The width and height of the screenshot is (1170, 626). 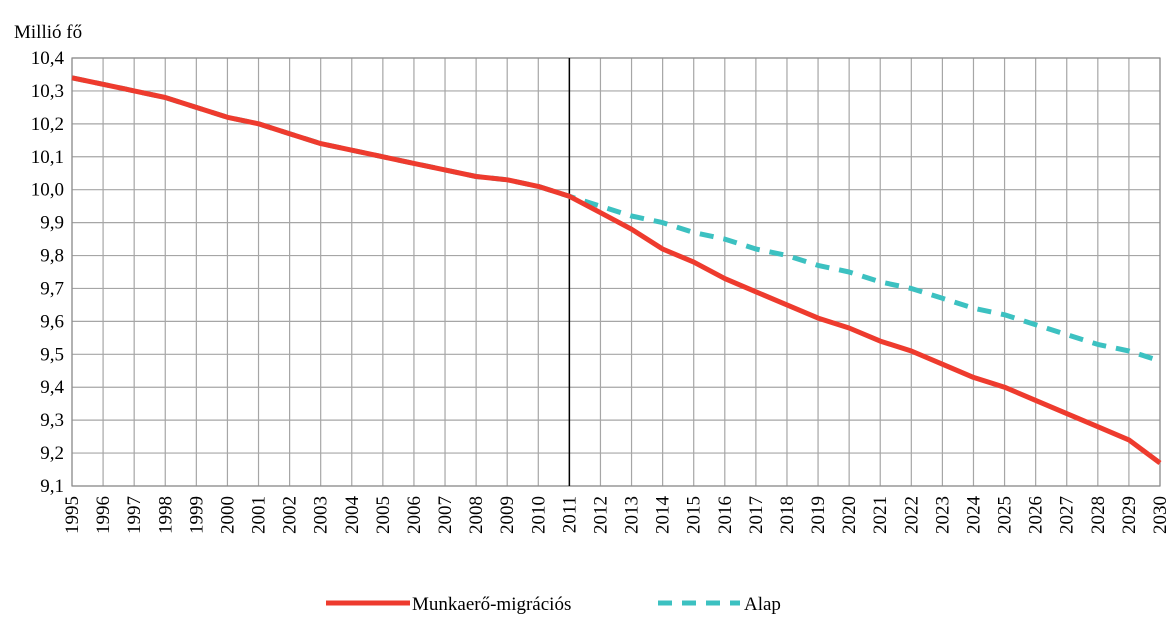 What do you see at coordinates (476, 515) in the screenshot?
I see `x-tick-label: 2008` at bounding box center [476, 515].